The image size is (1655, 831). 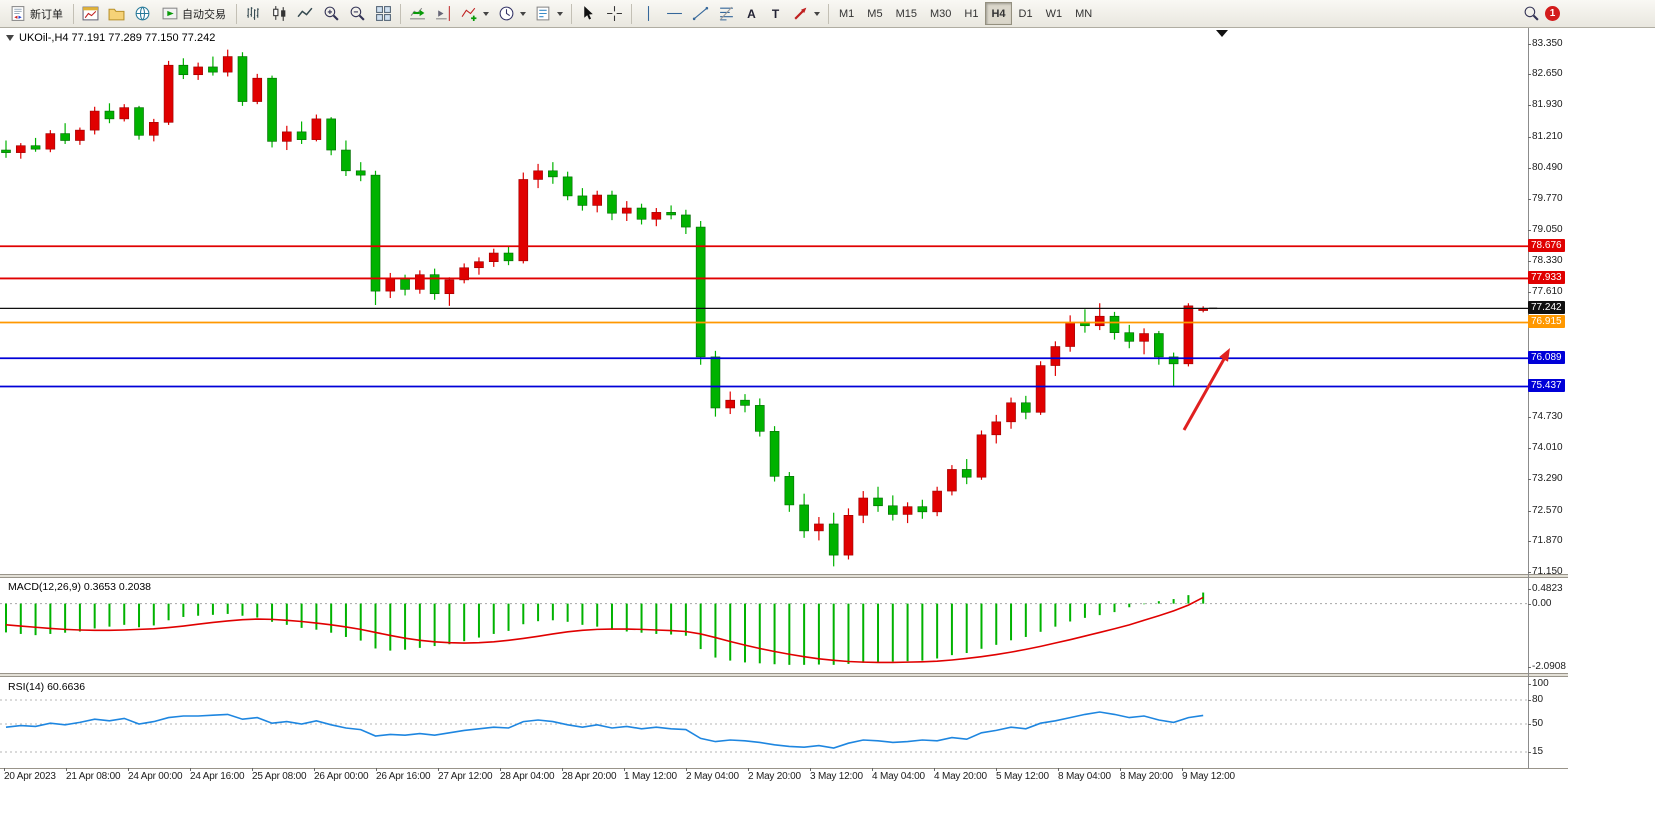 I want to click on label-tool-button: T, so click(x=775, y=13).